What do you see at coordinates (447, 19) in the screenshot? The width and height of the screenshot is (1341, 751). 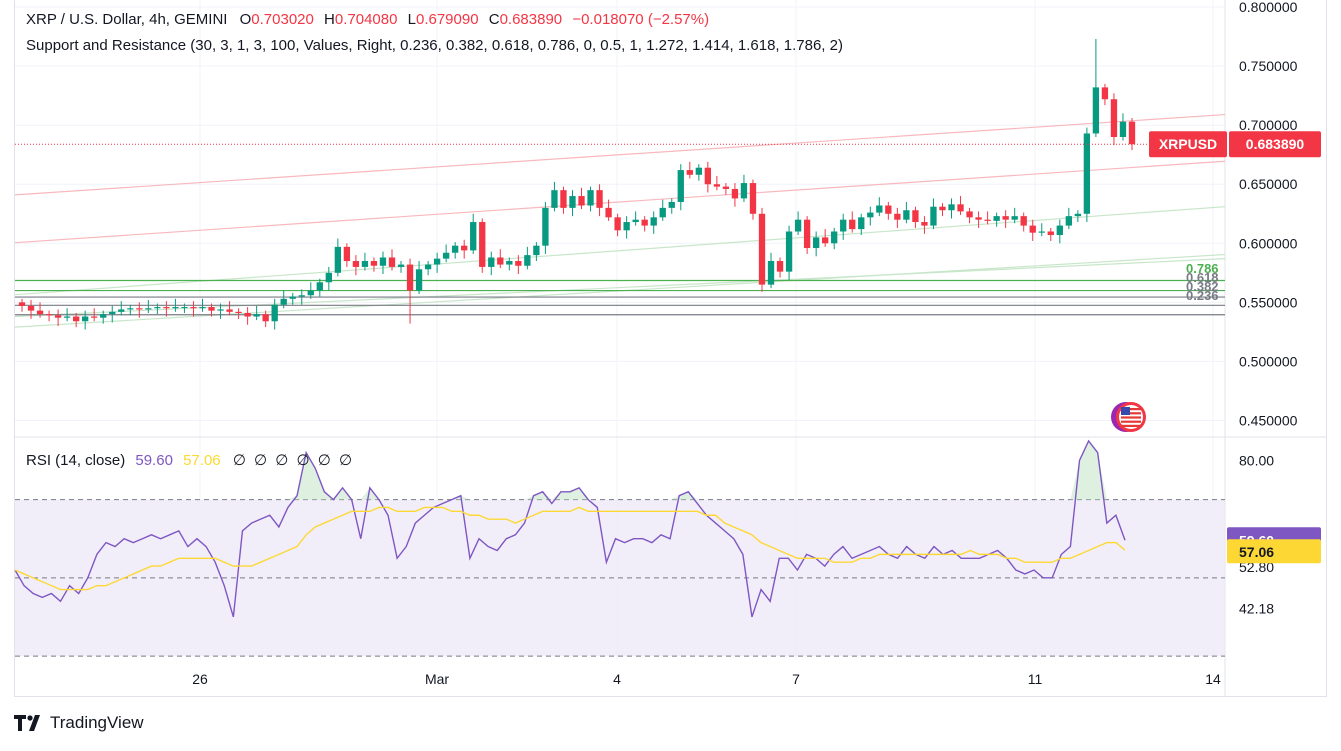 I see `low-value: 0.679090` at bounding box center [447, 19].